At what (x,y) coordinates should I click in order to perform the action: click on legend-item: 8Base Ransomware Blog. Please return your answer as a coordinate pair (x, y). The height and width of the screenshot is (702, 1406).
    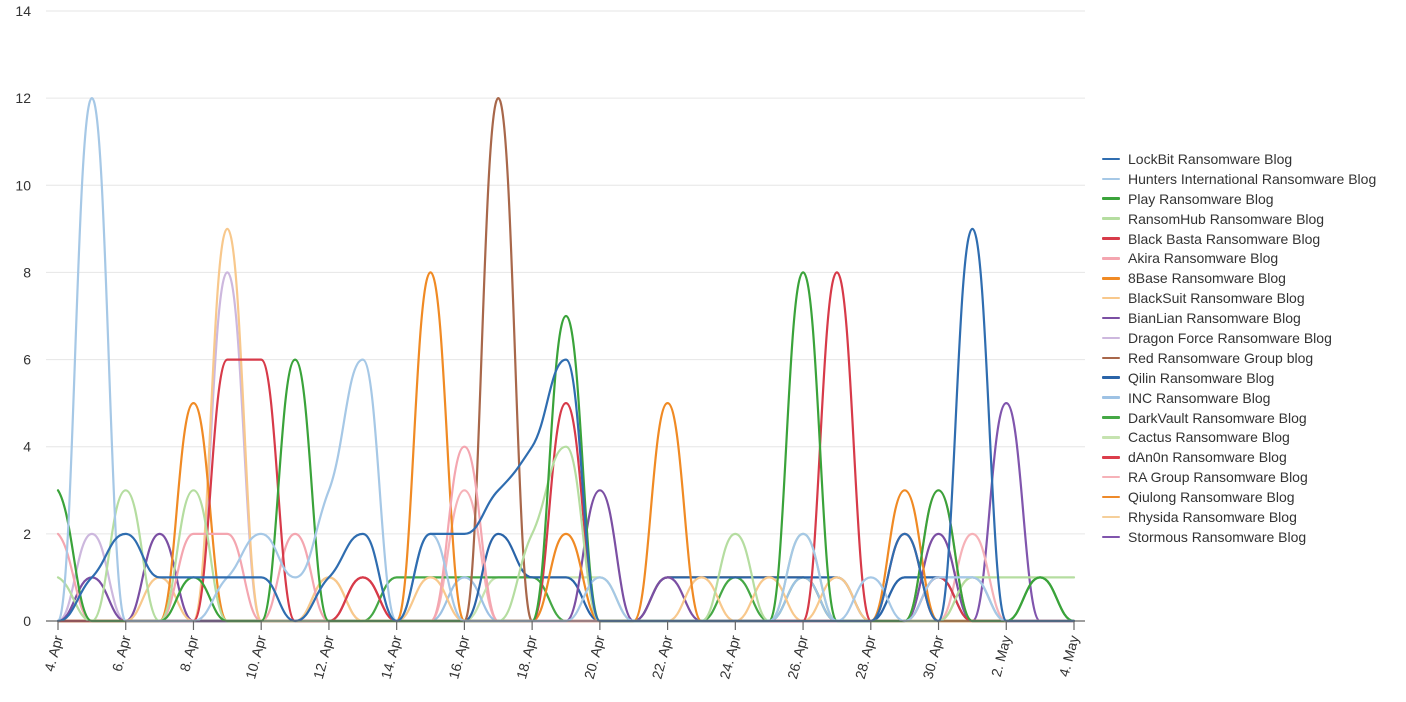
    Looking at the image, I should click on (1239, 278).